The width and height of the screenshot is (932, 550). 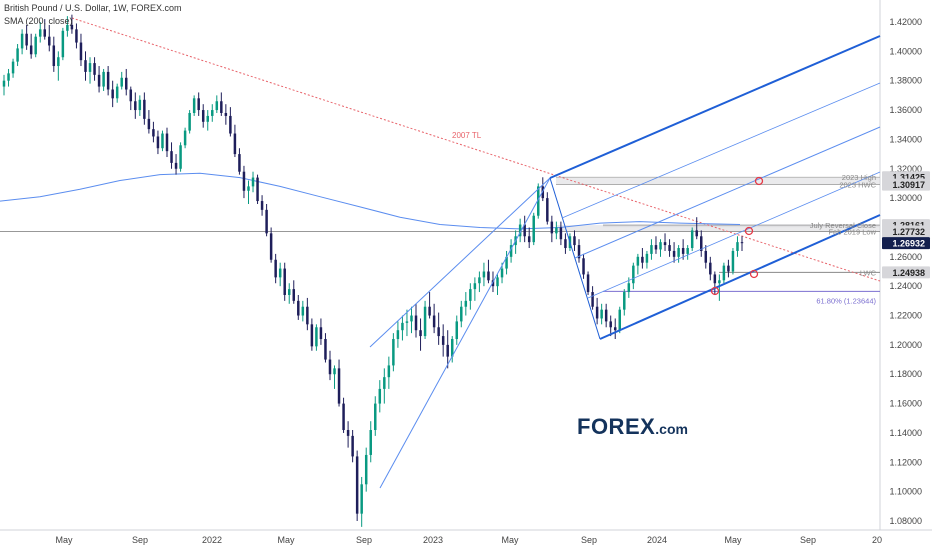 I want to click on pitchfork-median-line, so click(x=727, y=192).